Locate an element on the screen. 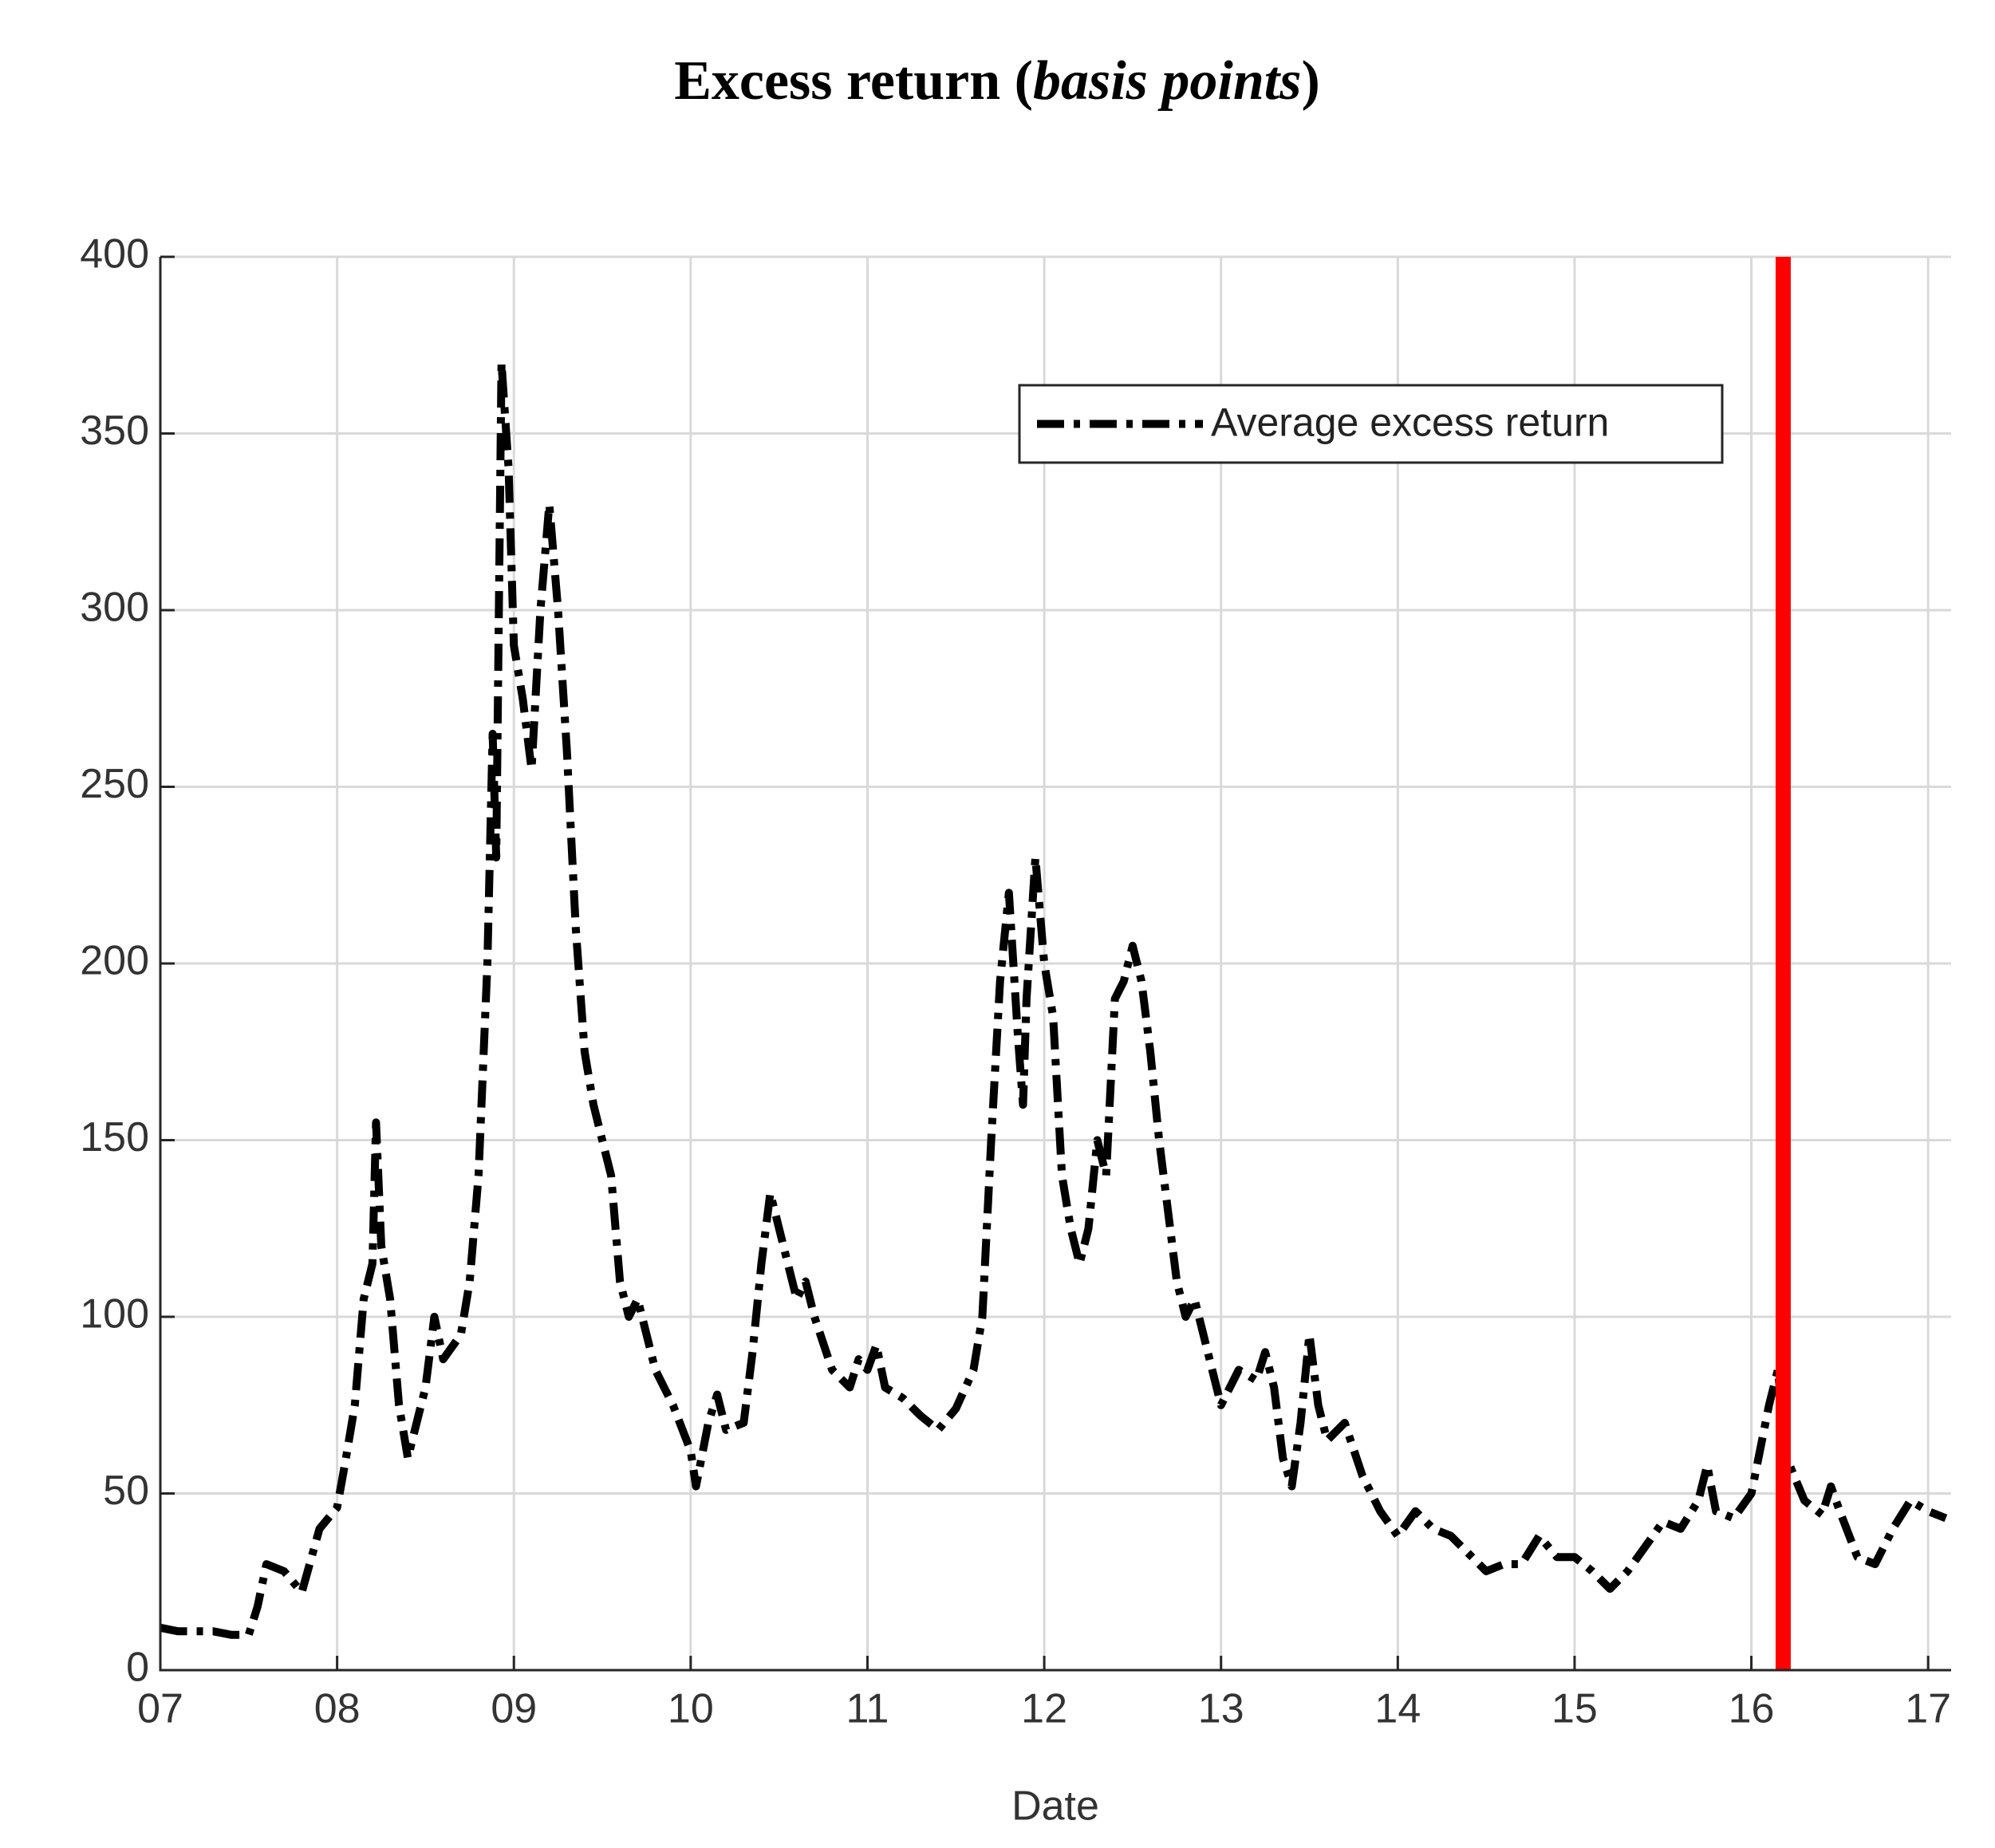  x-tick-label: 14 is located at coordinates (1397, 1709).